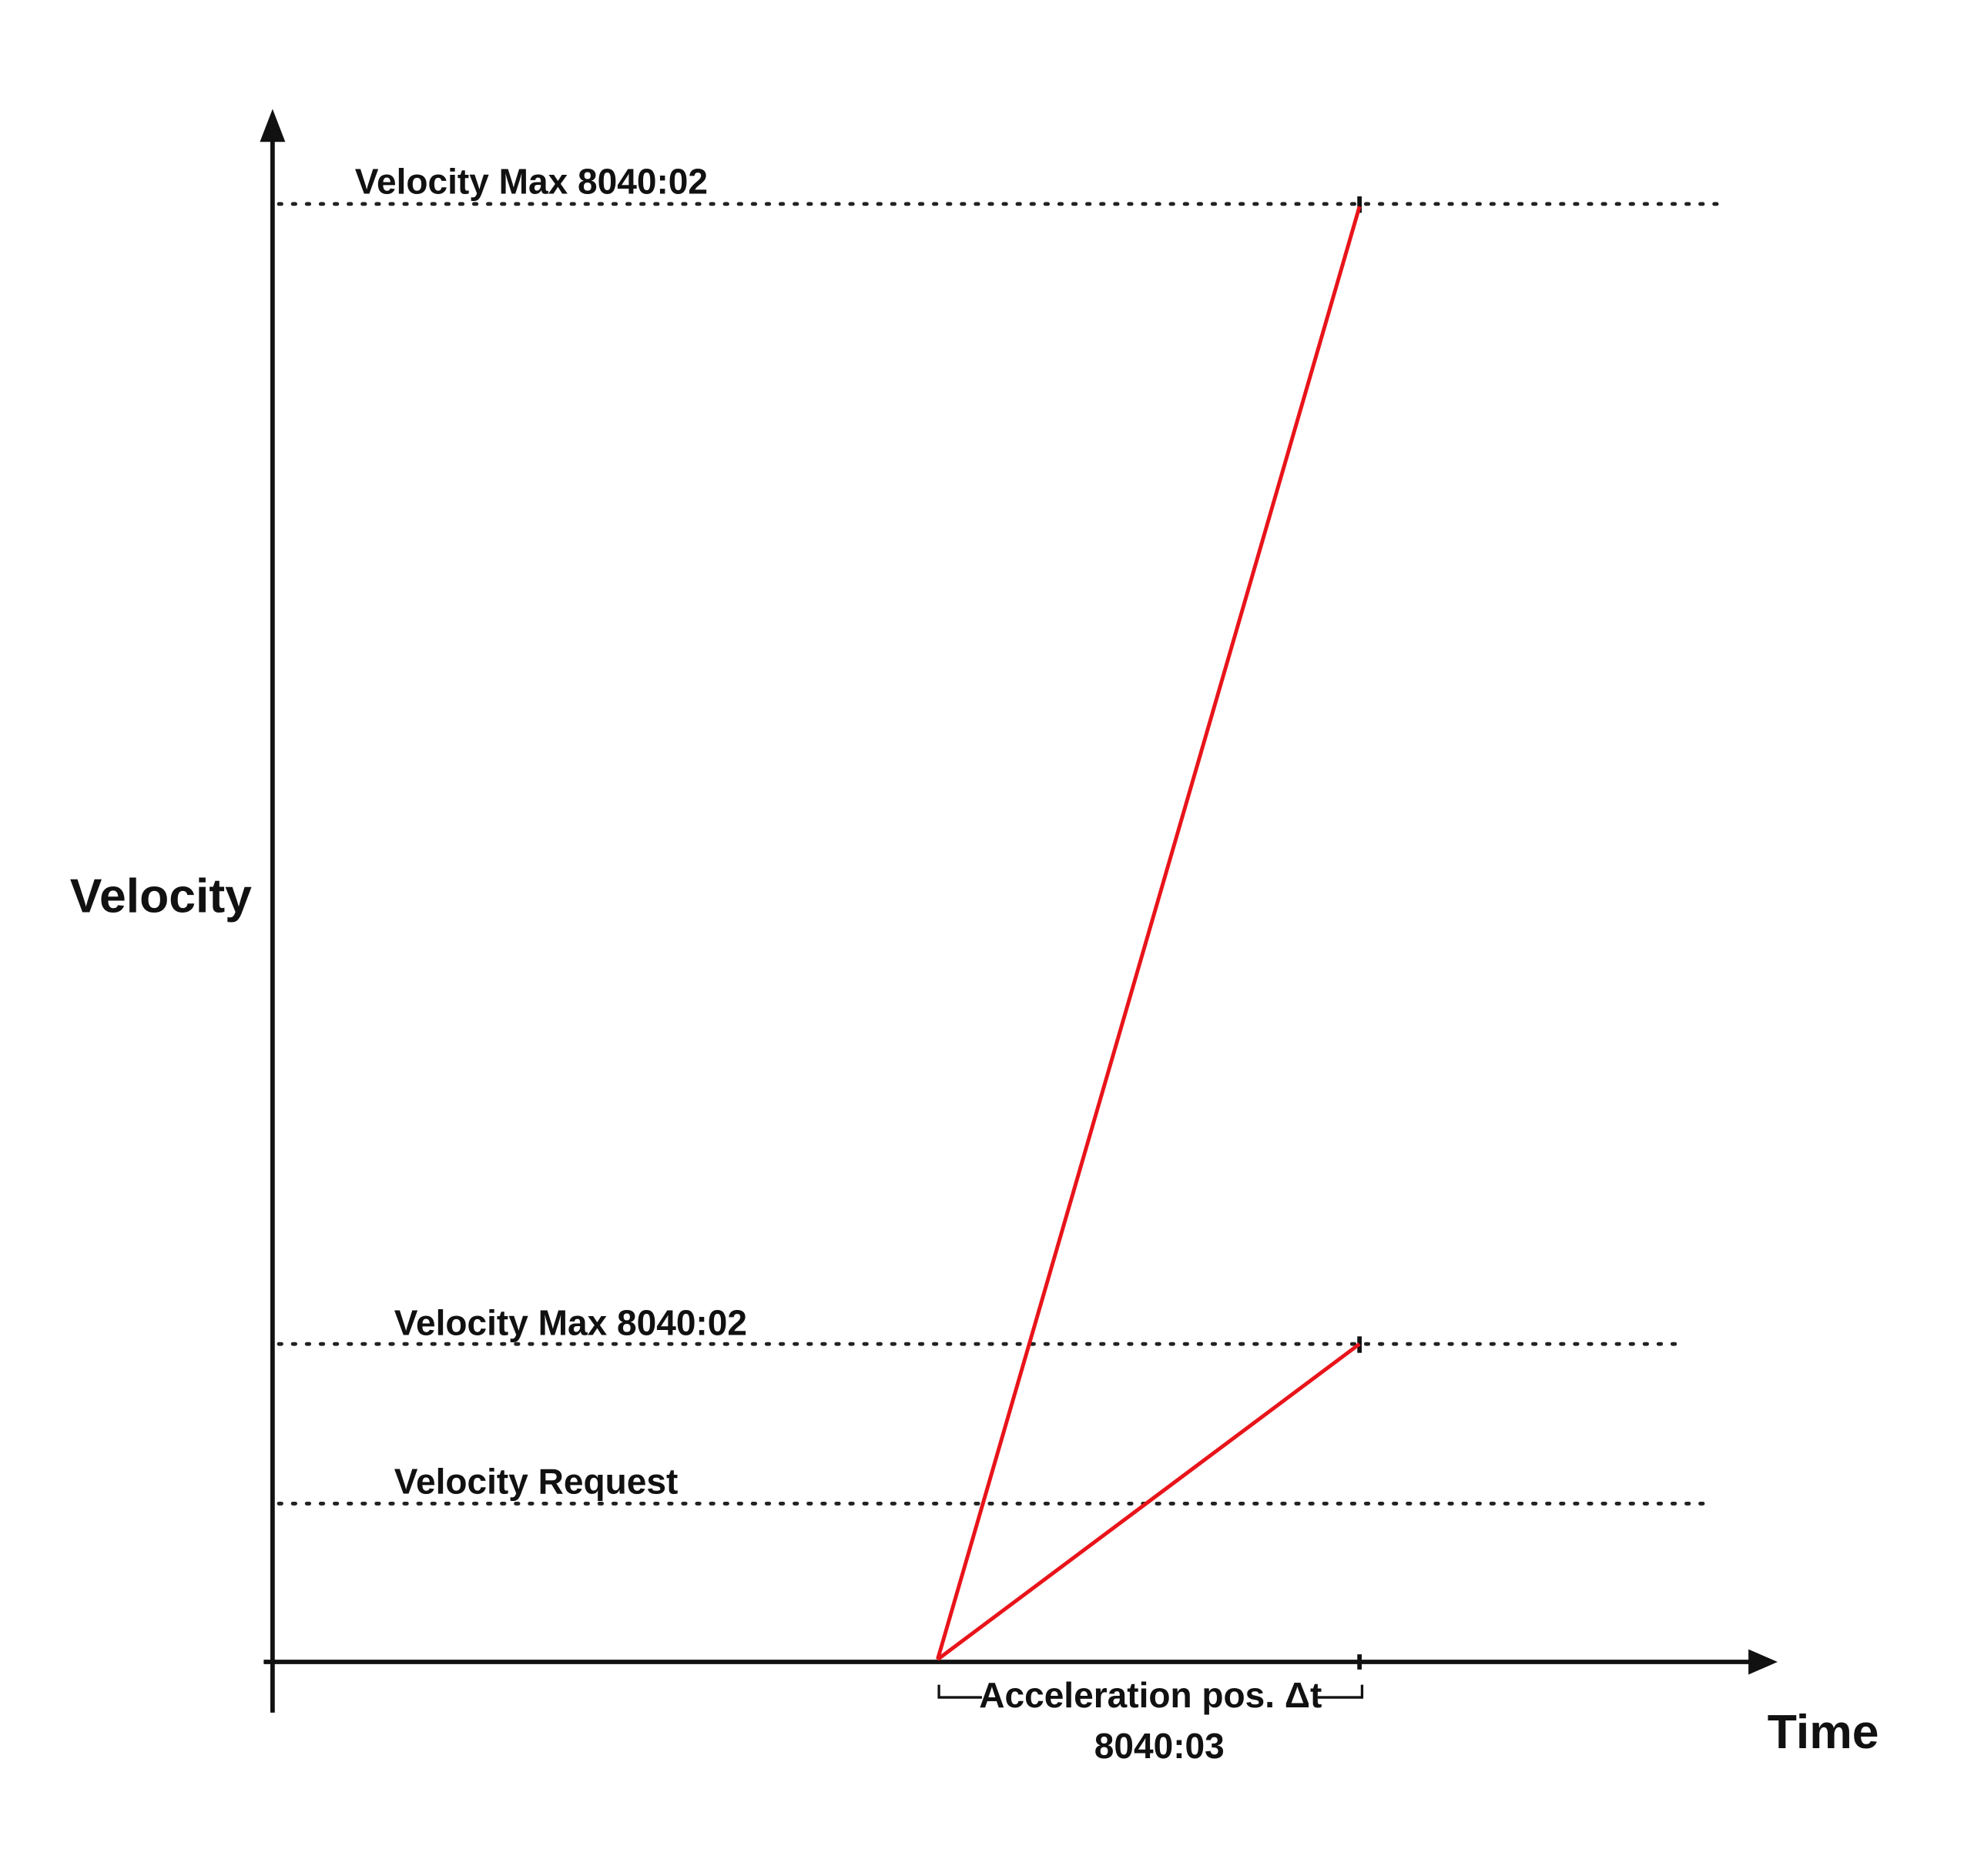  I want to click on interval-object: 8040:03, so click(1159, 1746).